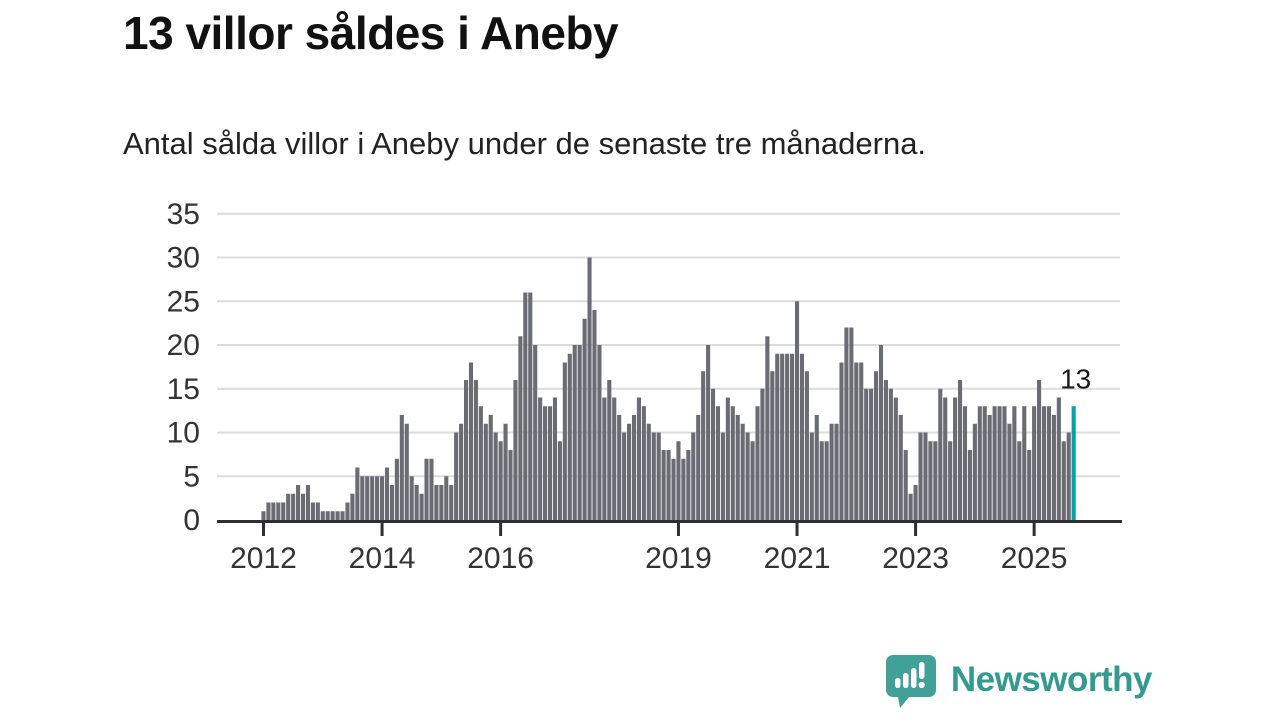 Image resolution: width=1280 pixels, height=720 pixels. What do you see at coordinates (183, 433) in the screenshot?
I see `y-tick-label: 10` at bounding box center [183, 433].